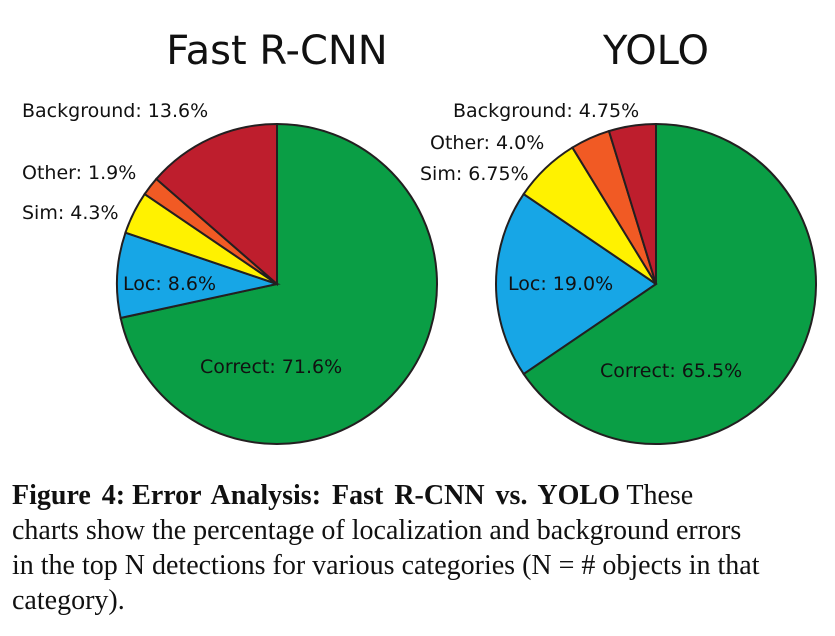 Image resolution: width=835 pixels, height=636 pixels. What do you see at coordinates (376, 495) in the screenshot?
I see `caption-title: Error Analysis: Fast R-CNN vs. YOLO` at bounding box center [376, 495].